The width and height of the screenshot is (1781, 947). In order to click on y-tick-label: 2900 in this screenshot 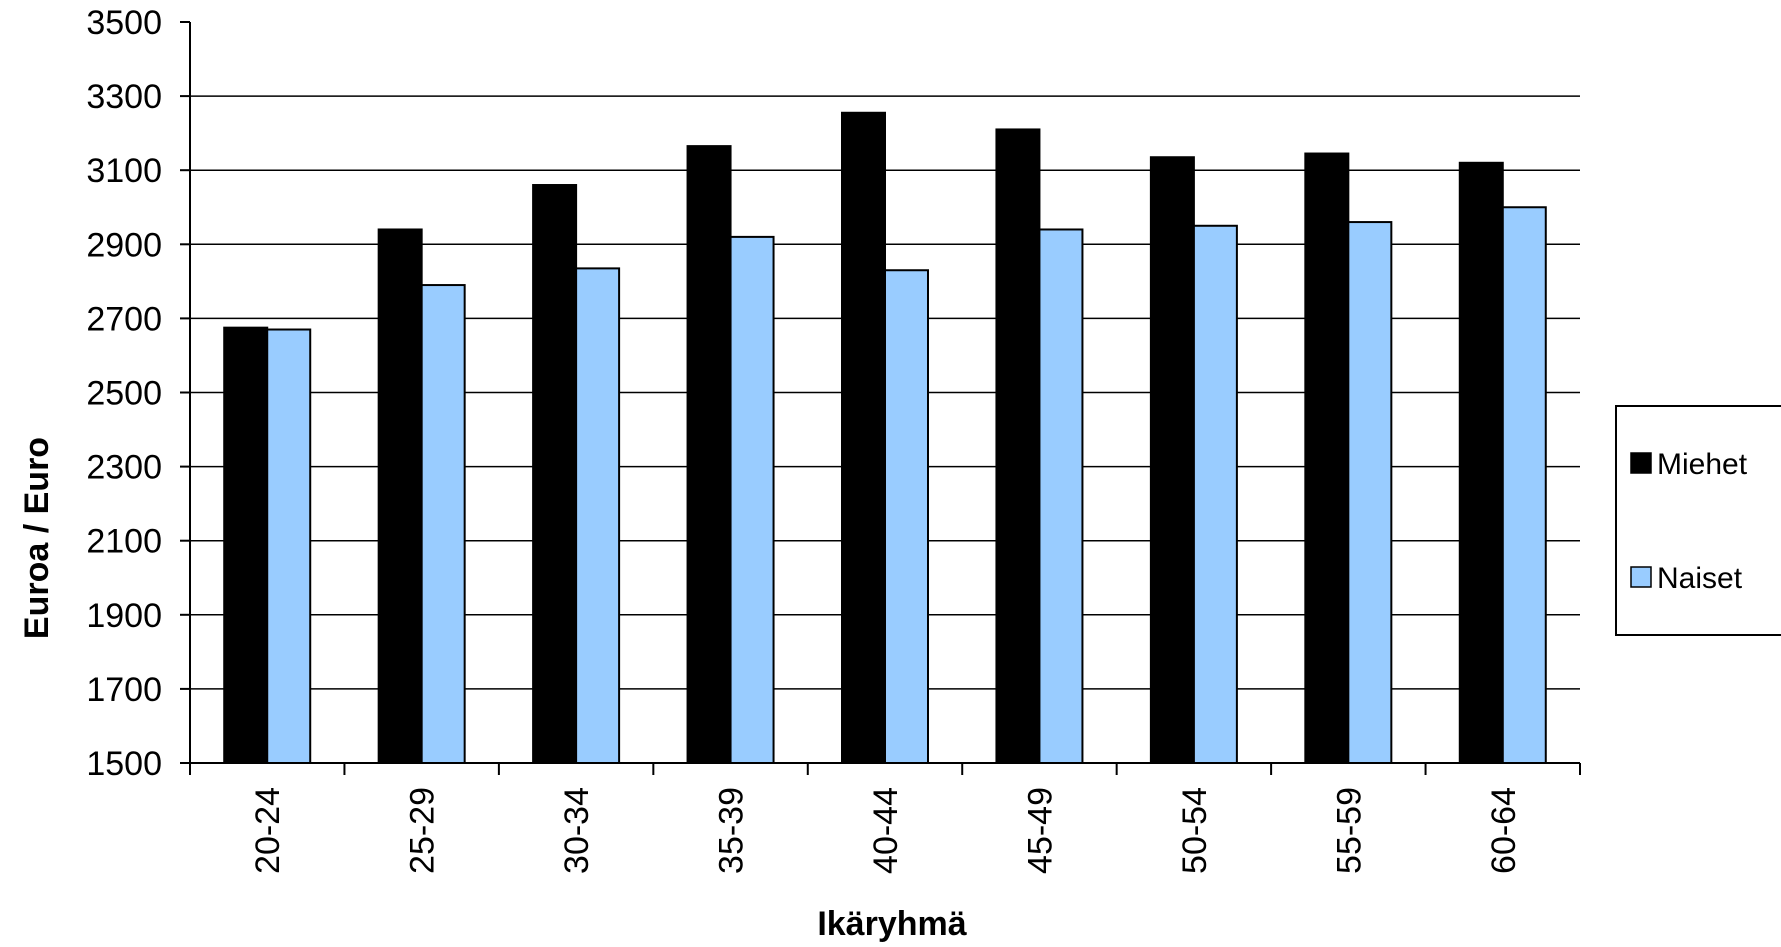, I will do `click(124, 245)`.